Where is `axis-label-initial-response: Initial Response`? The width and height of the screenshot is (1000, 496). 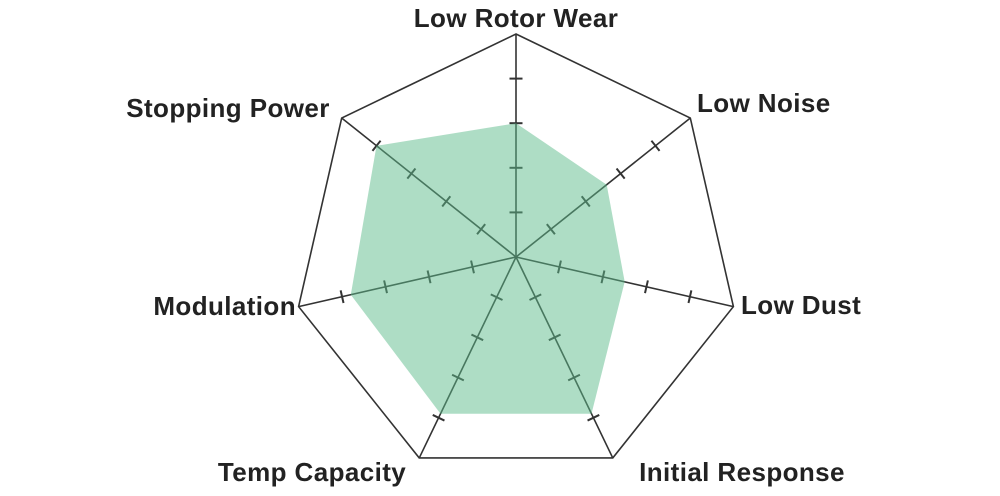 axis-label-initial-response: Initial Response is located at coordinates (742, 472).